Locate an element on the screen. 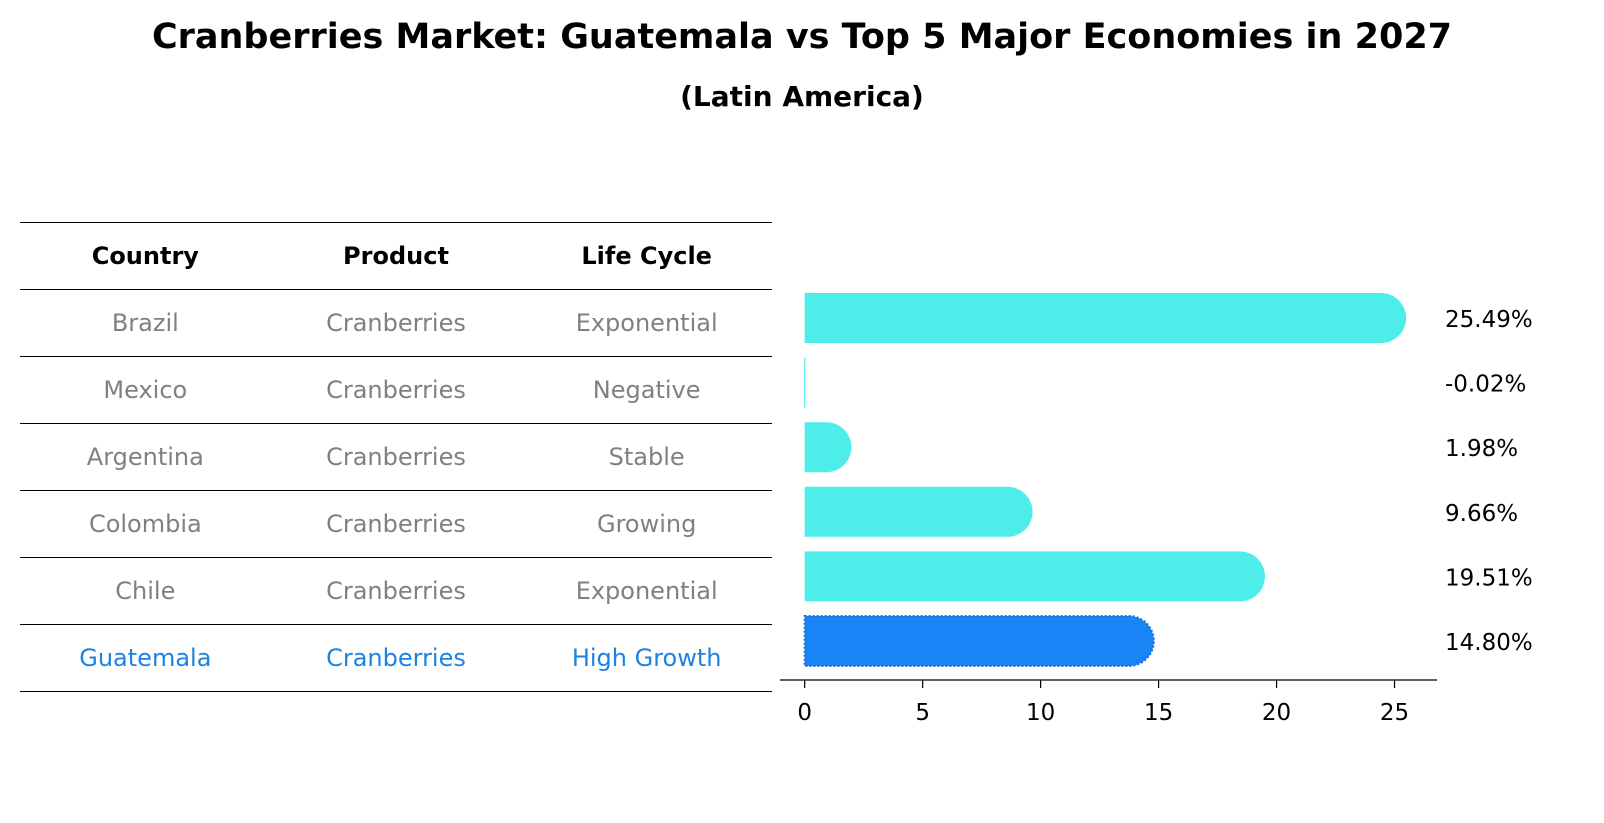 Image resolution: width=1604 pixels, height=823 pixels. bar-colombia is located at coordinates (918, 511).